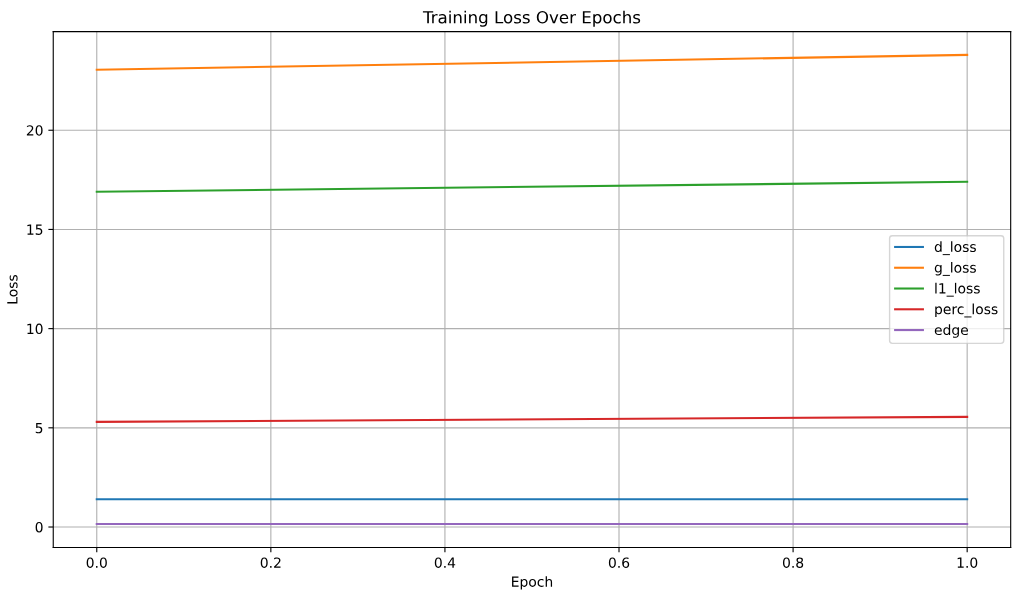 Image resolution: width=1024 pixels, height=597 pixels. Describe the element at coordinates (619, 562) in the screenshot. I see `x-tick-label: 0.6` at that location.